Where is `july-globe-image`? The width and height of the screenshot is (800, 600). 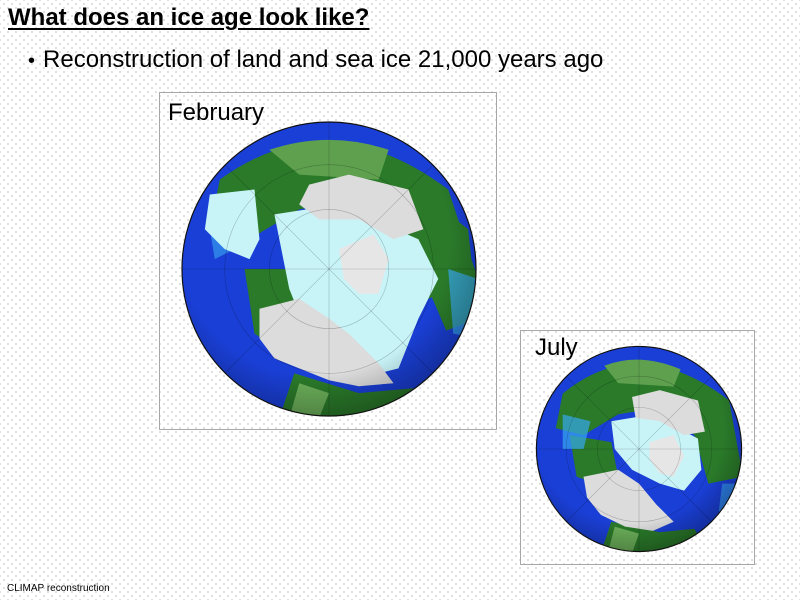 july-globe-image is located at coordinates (639, 449).